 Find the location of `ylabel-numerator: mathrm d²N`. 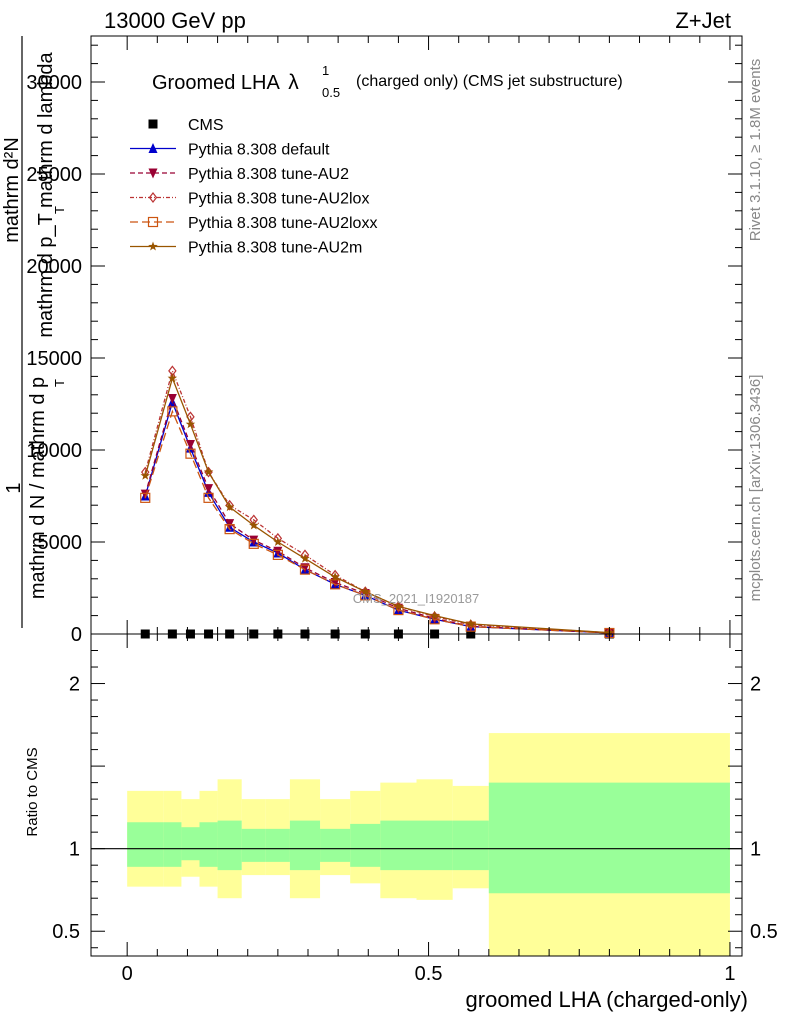

ylabel-numerator: mathrm d²N is located at coordinates (12, 190).